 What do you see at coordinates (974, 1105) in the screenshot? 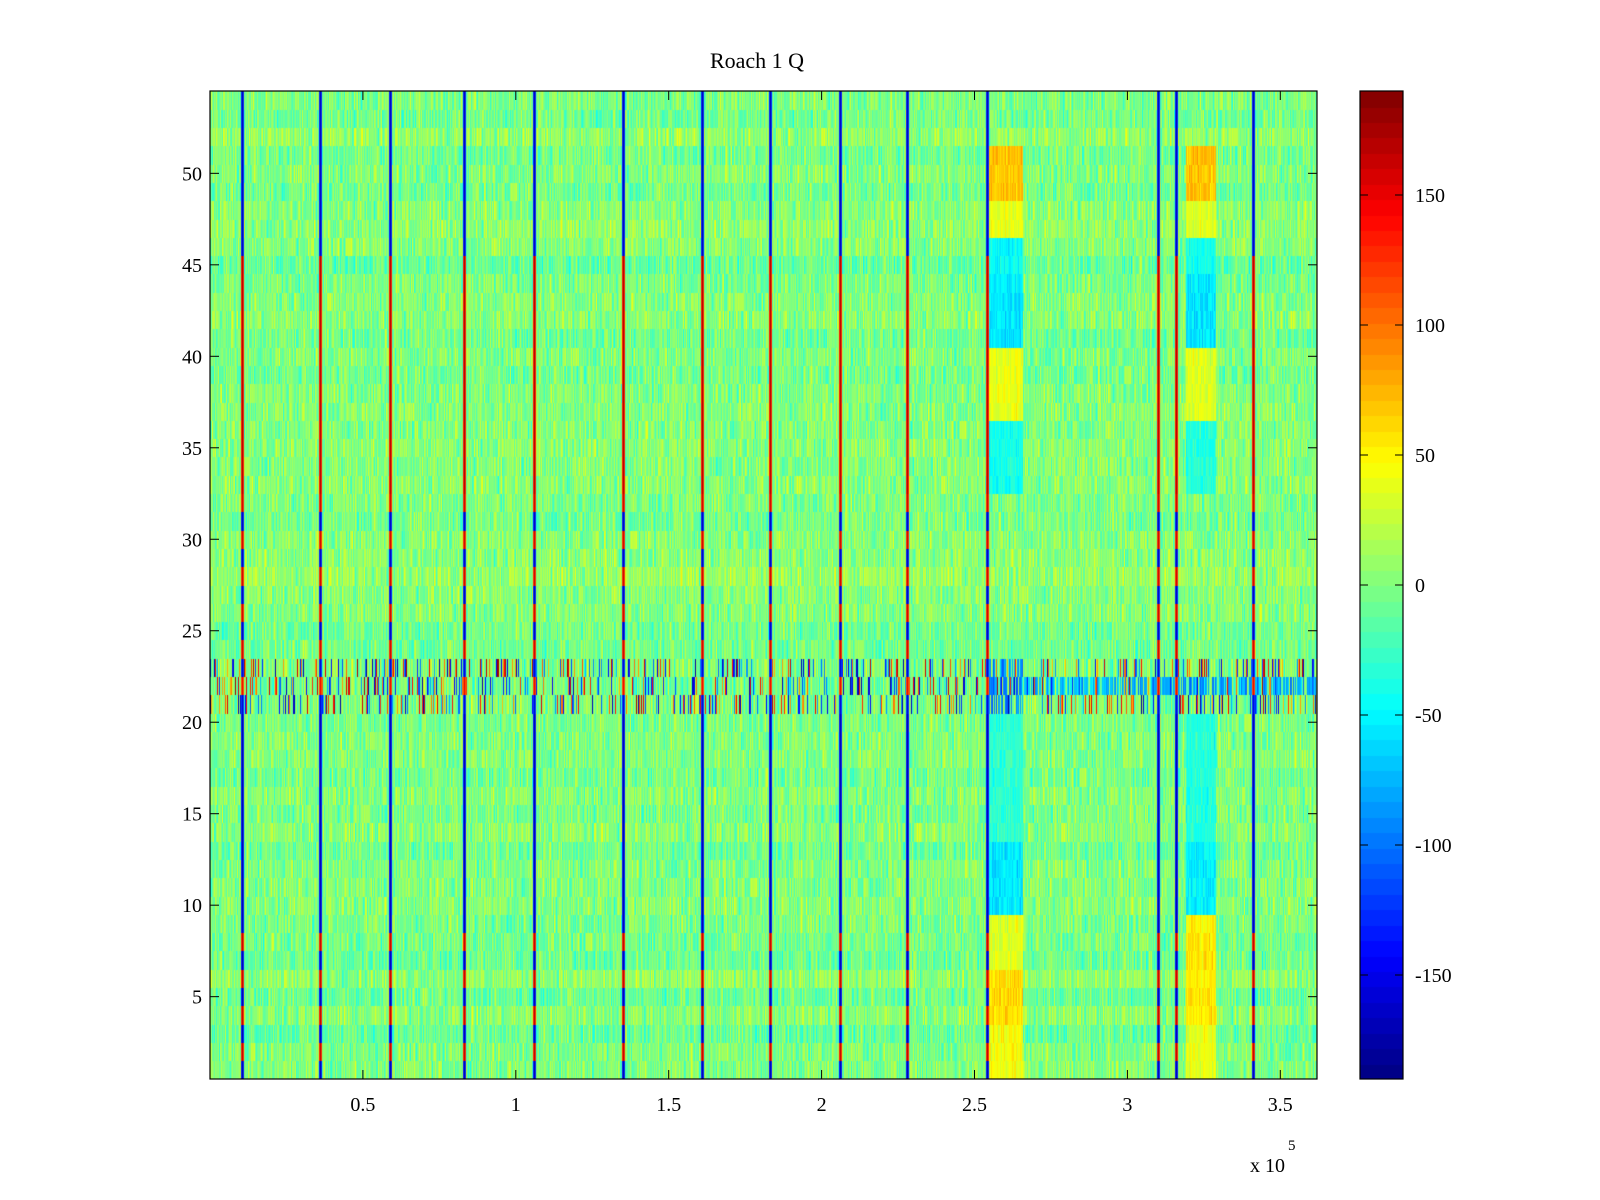
I see `x-tick-label: 2.5` at bounding box center [974, 1105].